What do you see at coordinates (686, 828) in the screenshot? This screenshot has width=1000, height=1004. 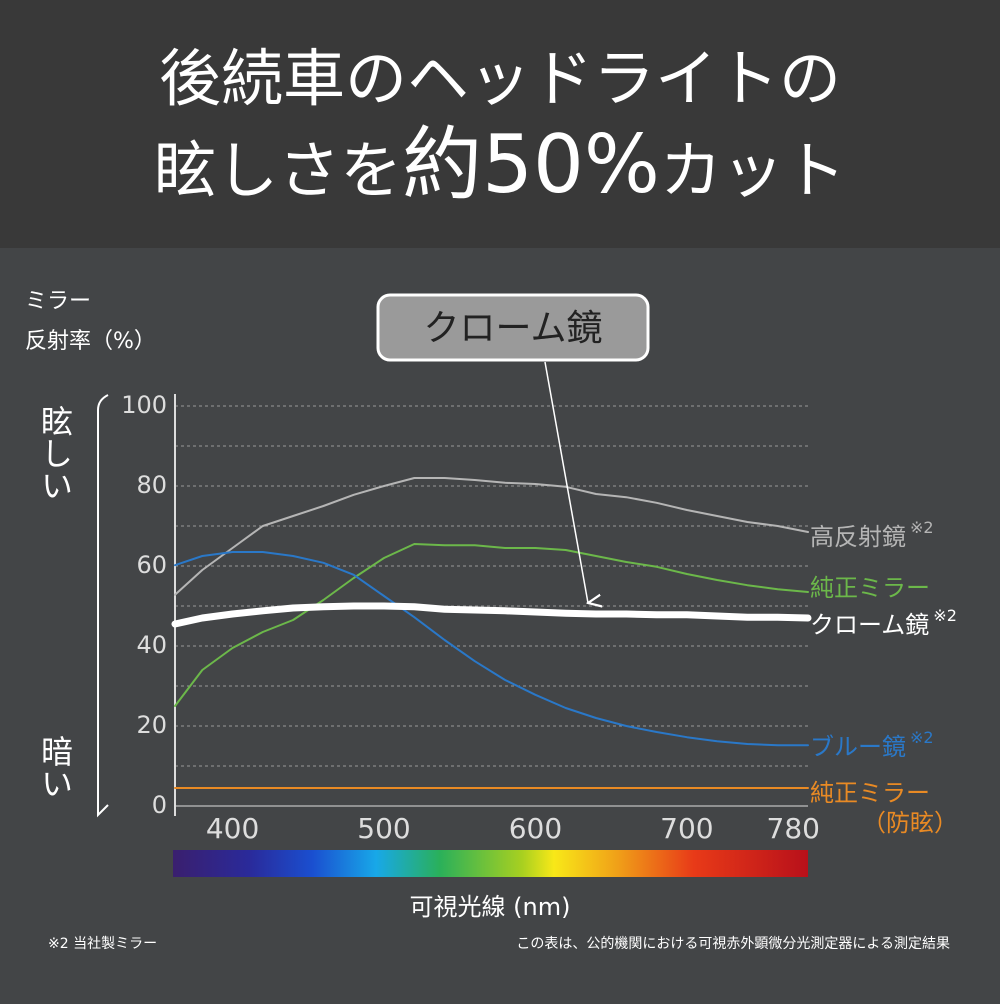 I see `x-tick-label: 700` at bounding box center [686, 828].